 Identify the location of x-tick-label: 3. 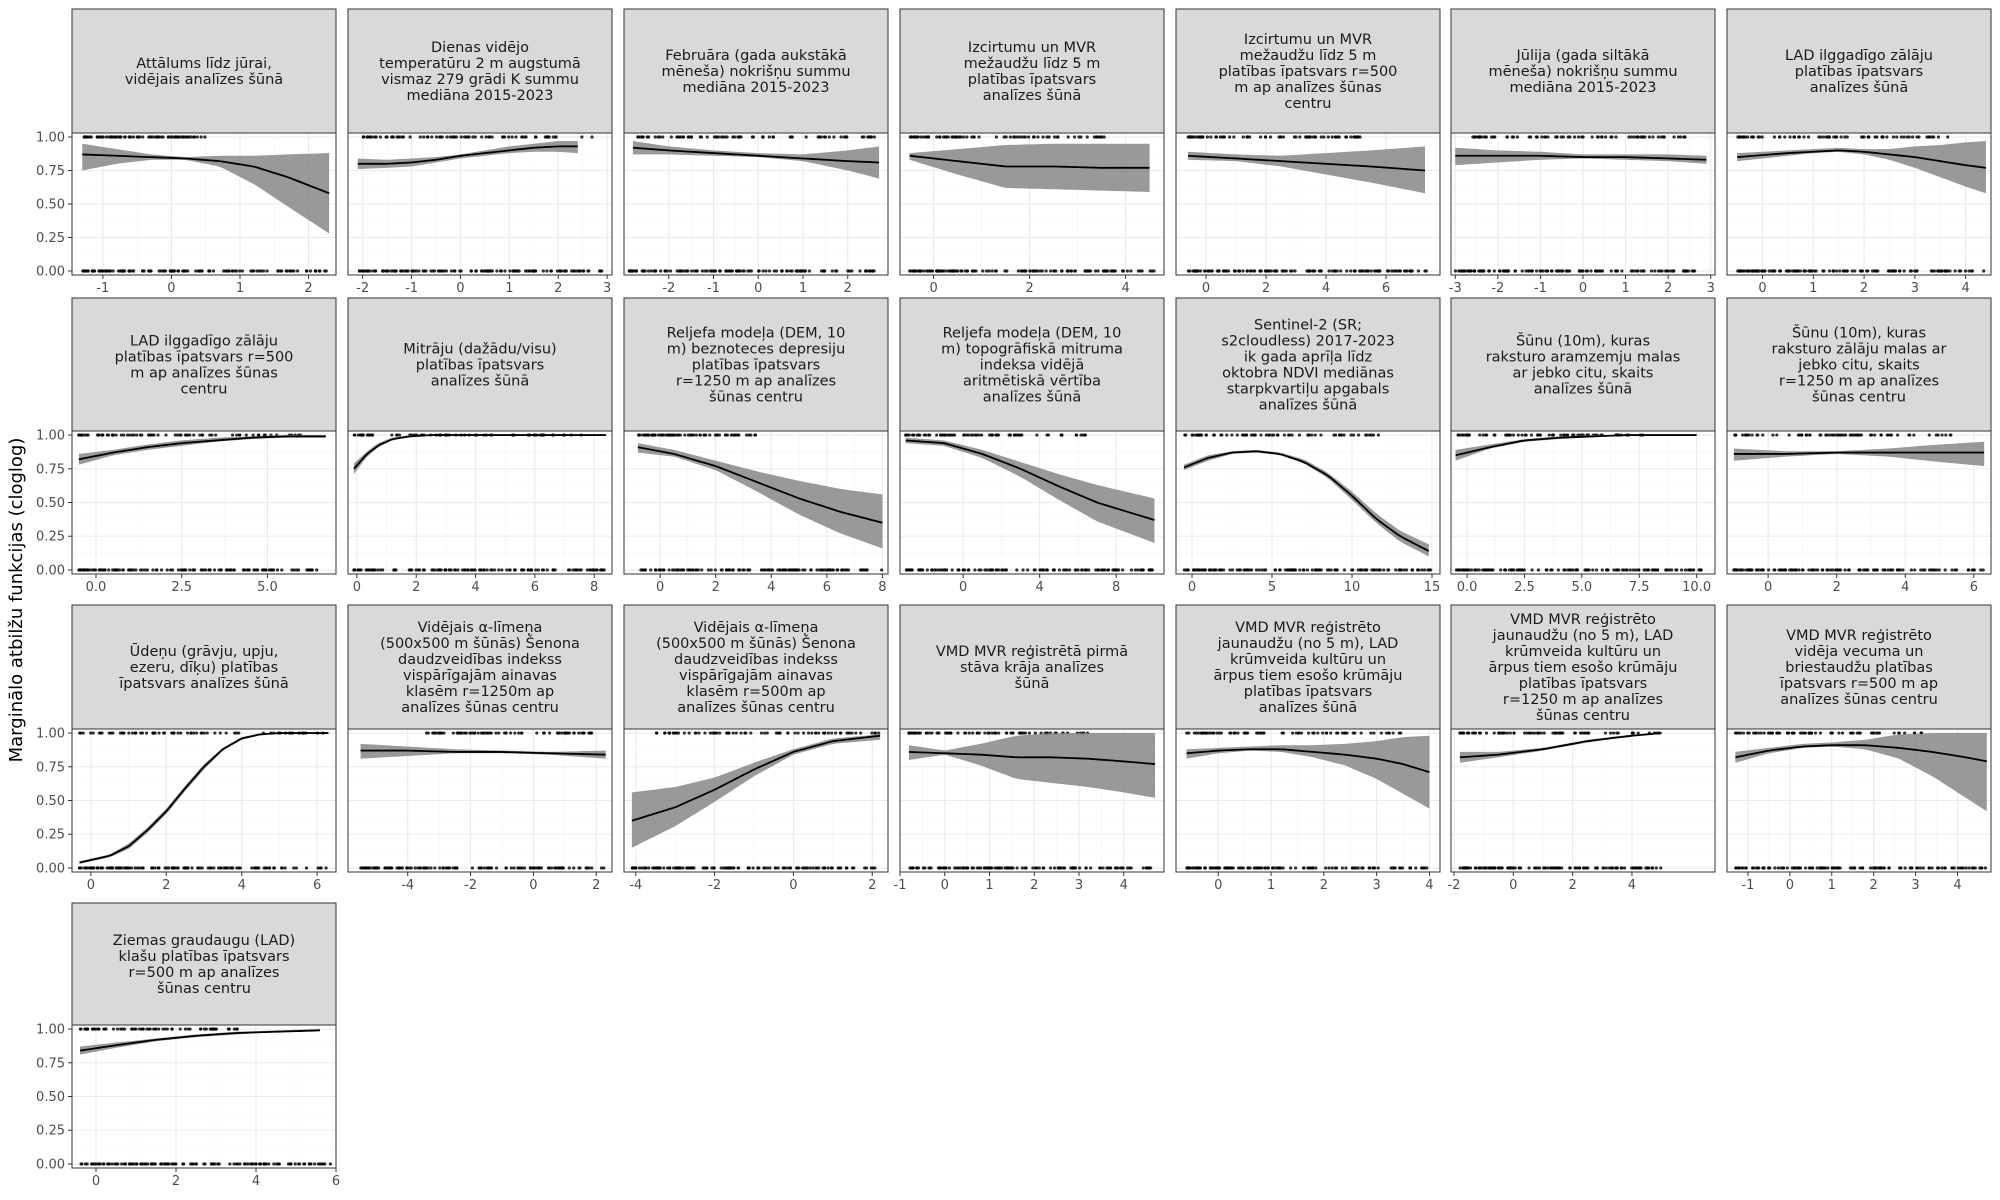
(1079, 885).